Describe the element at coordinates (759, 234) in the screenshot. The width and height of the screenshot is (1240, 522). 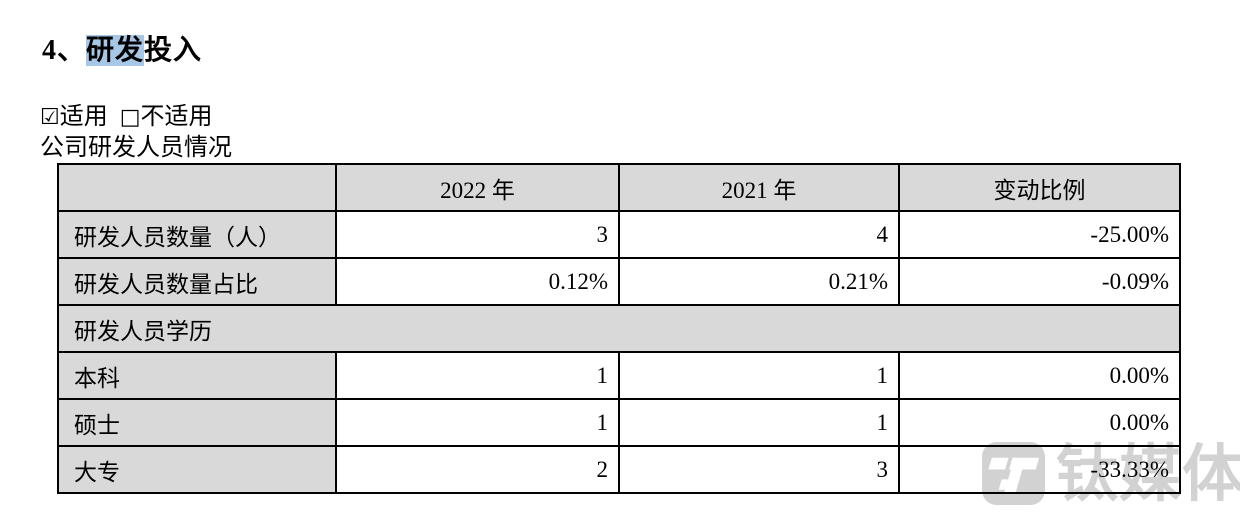
I see `value-2021: 4` at that location.